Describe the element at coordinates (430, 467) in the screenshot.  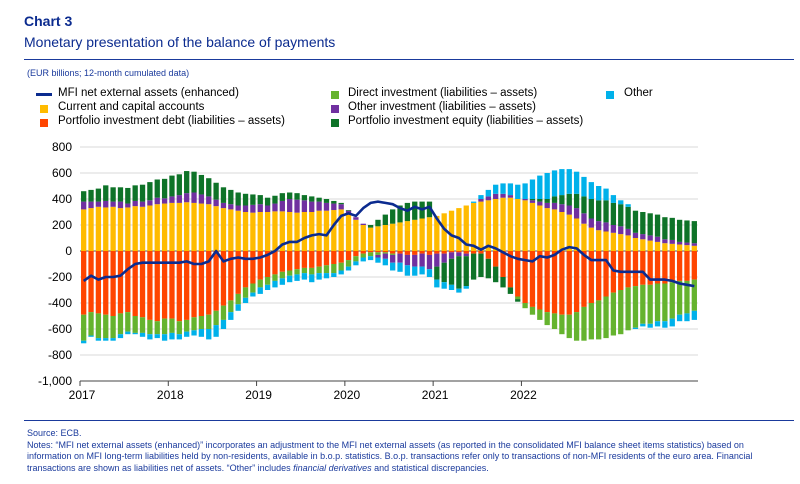
I see `notes-part-2: and statistical discrepancies.` at that location.